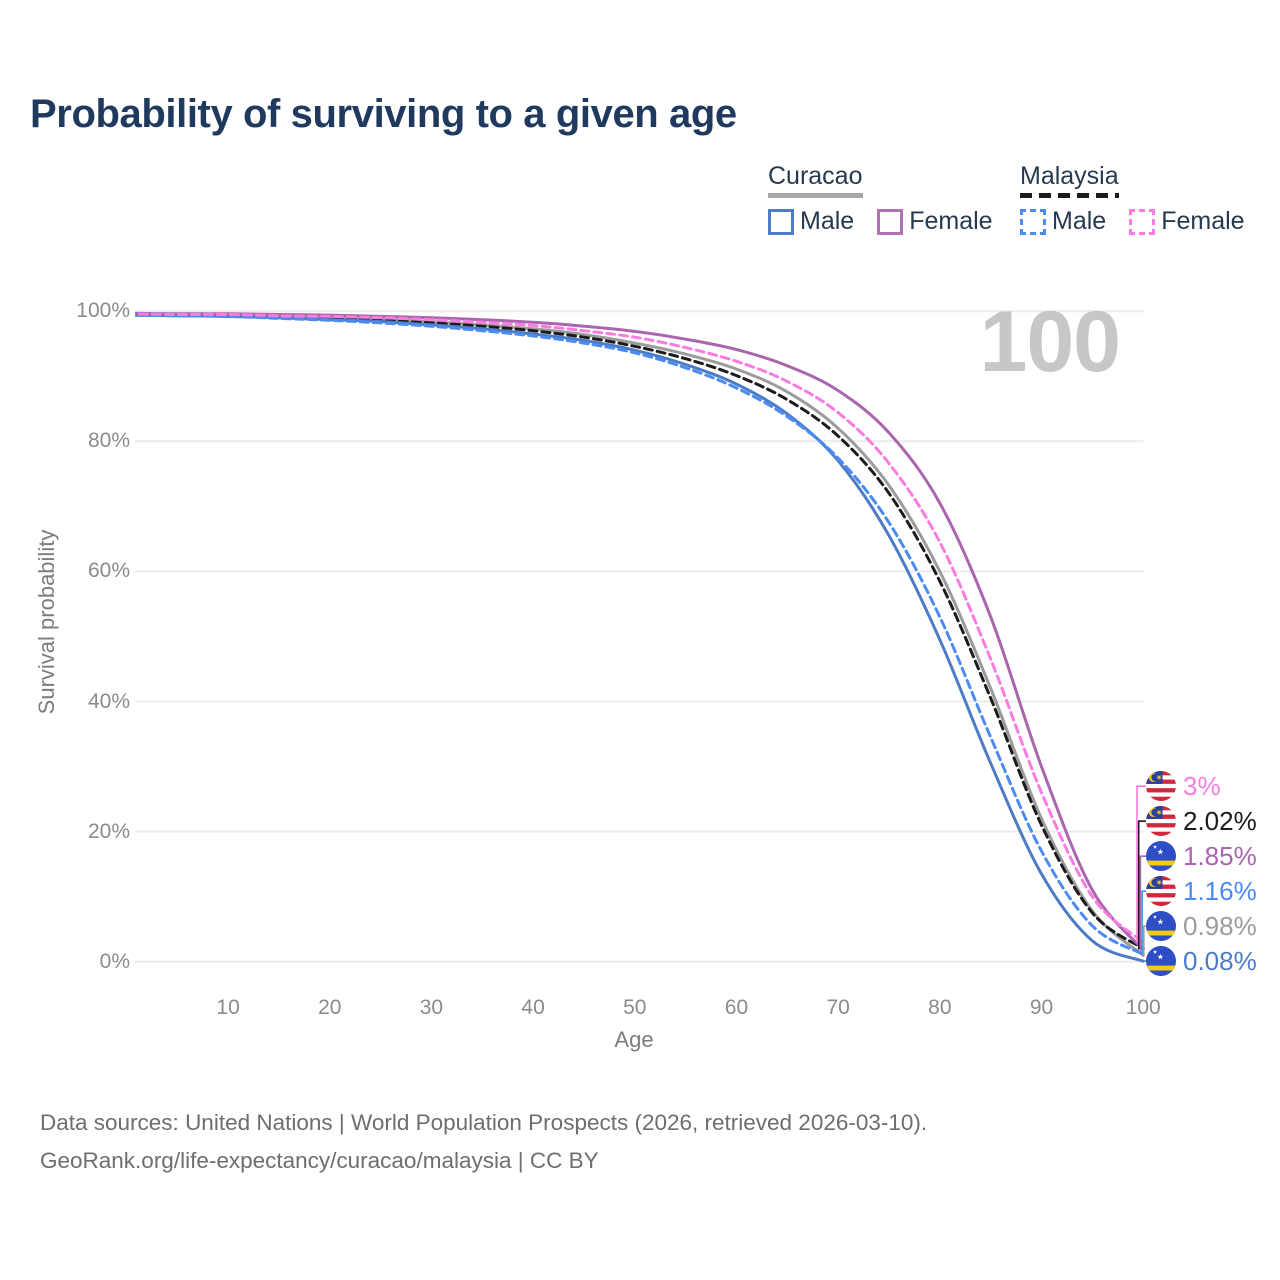 The image size is (1280, 1280). What do you see at coordinates (114, 961) in the screenshot?
I see `y-tick-label: 0%` at bounding box center [114, 961].